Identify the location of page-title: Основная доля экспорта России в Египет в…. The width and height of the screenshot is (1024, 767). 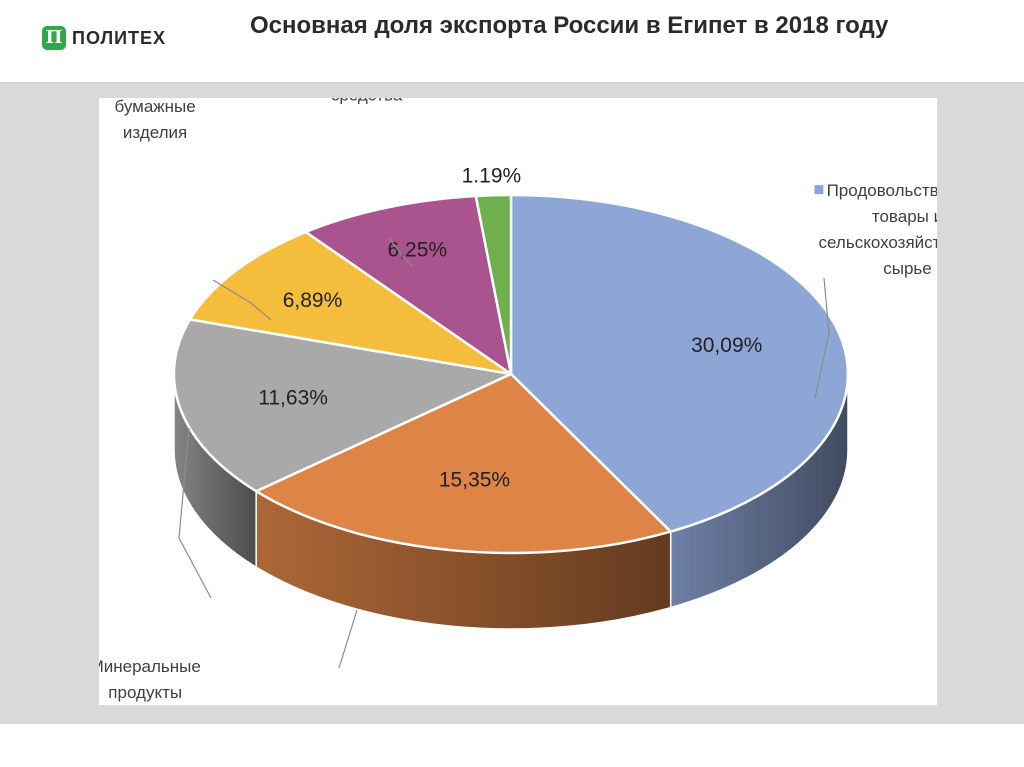
(569, 25).